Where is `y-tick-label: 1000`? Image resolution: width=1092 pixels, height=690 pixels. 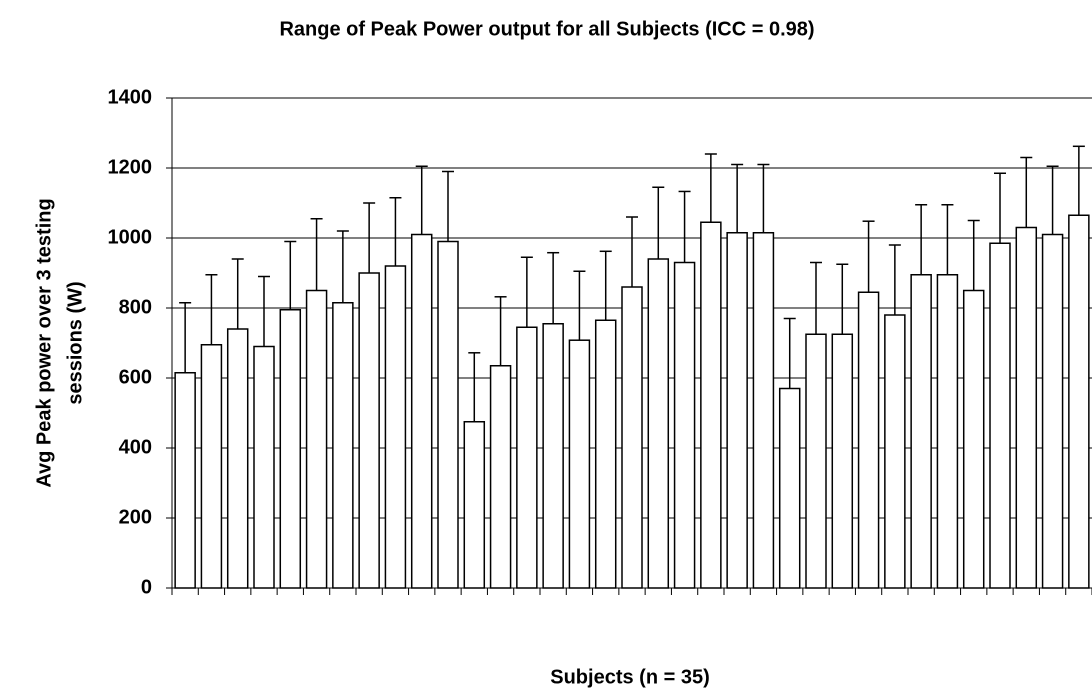 y-tick-label: 1000 is located at coordinates (130, 237).